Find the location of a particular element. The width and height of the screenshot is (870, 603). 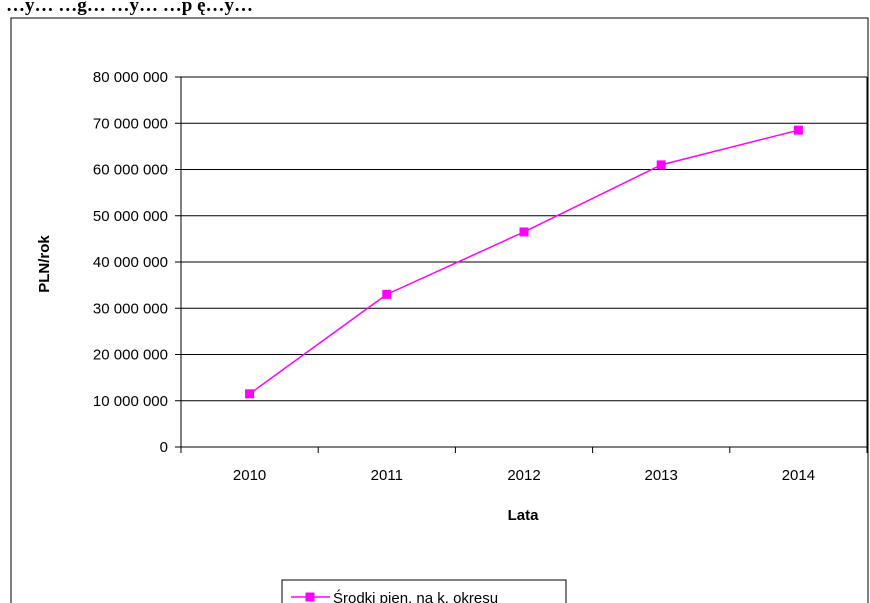

legend-label: Środki pien. na k. okresu is located at coordinates (415, 596).